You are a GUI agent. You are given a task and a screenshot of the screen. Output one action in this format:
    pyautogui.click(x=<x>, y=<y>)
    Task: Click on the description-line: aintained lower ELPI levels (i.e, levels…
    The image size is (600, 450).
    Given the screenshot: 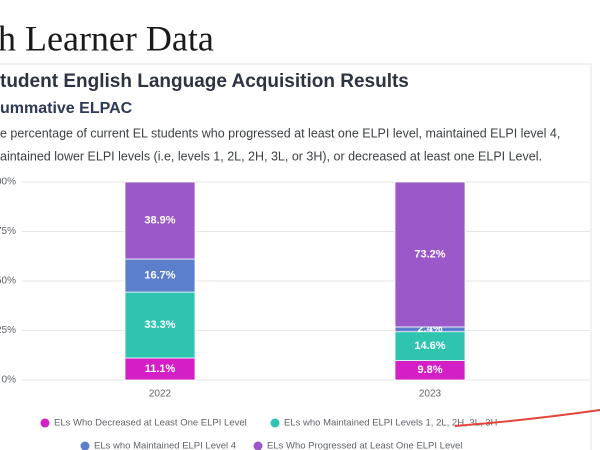 What is the action you would take?
    pyautogui.click(x=271, y=156)
    